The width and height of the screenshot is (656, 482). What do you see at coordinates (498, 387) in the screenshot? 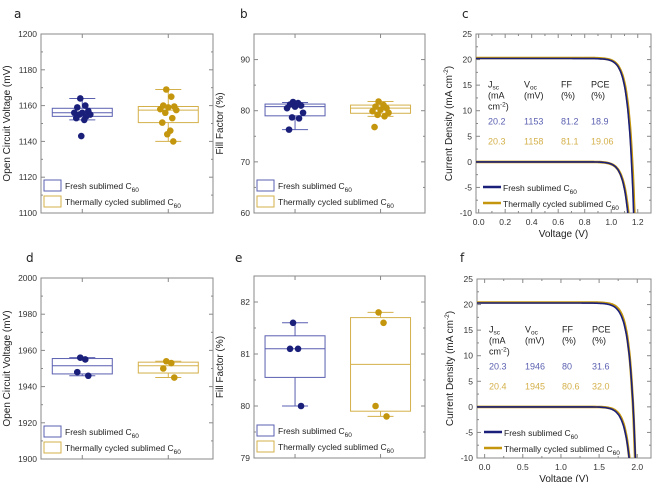
I see `table-cell: 20.4` at bounding box center [498, 387].